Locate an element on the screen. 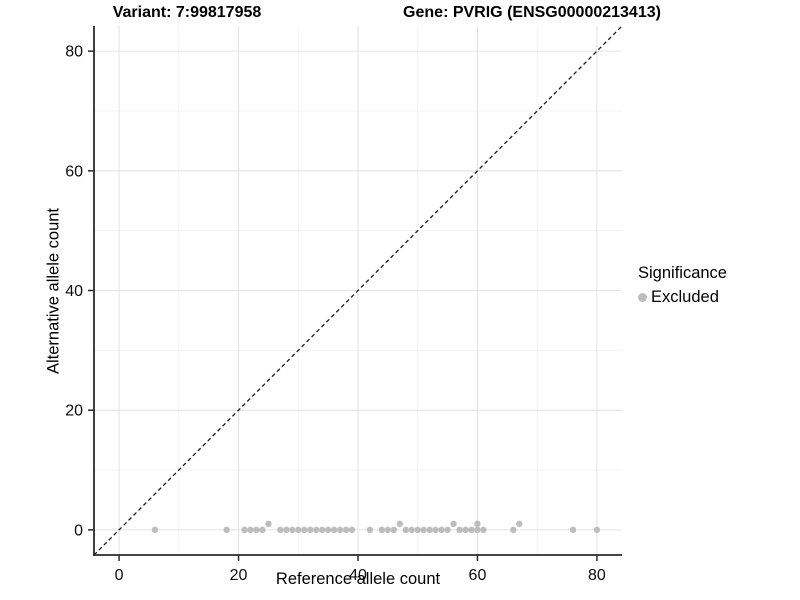 This screenshot has width=800, height=600. x-tick-label: 0 is located at coordinates (119, 575).